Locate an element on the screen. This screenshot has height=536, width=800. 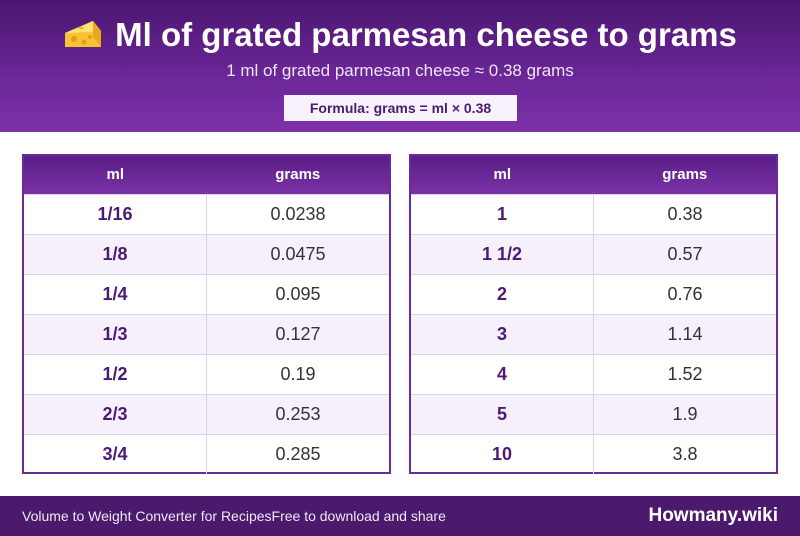
ml-value: 10 is located at coordinates (502, 454).